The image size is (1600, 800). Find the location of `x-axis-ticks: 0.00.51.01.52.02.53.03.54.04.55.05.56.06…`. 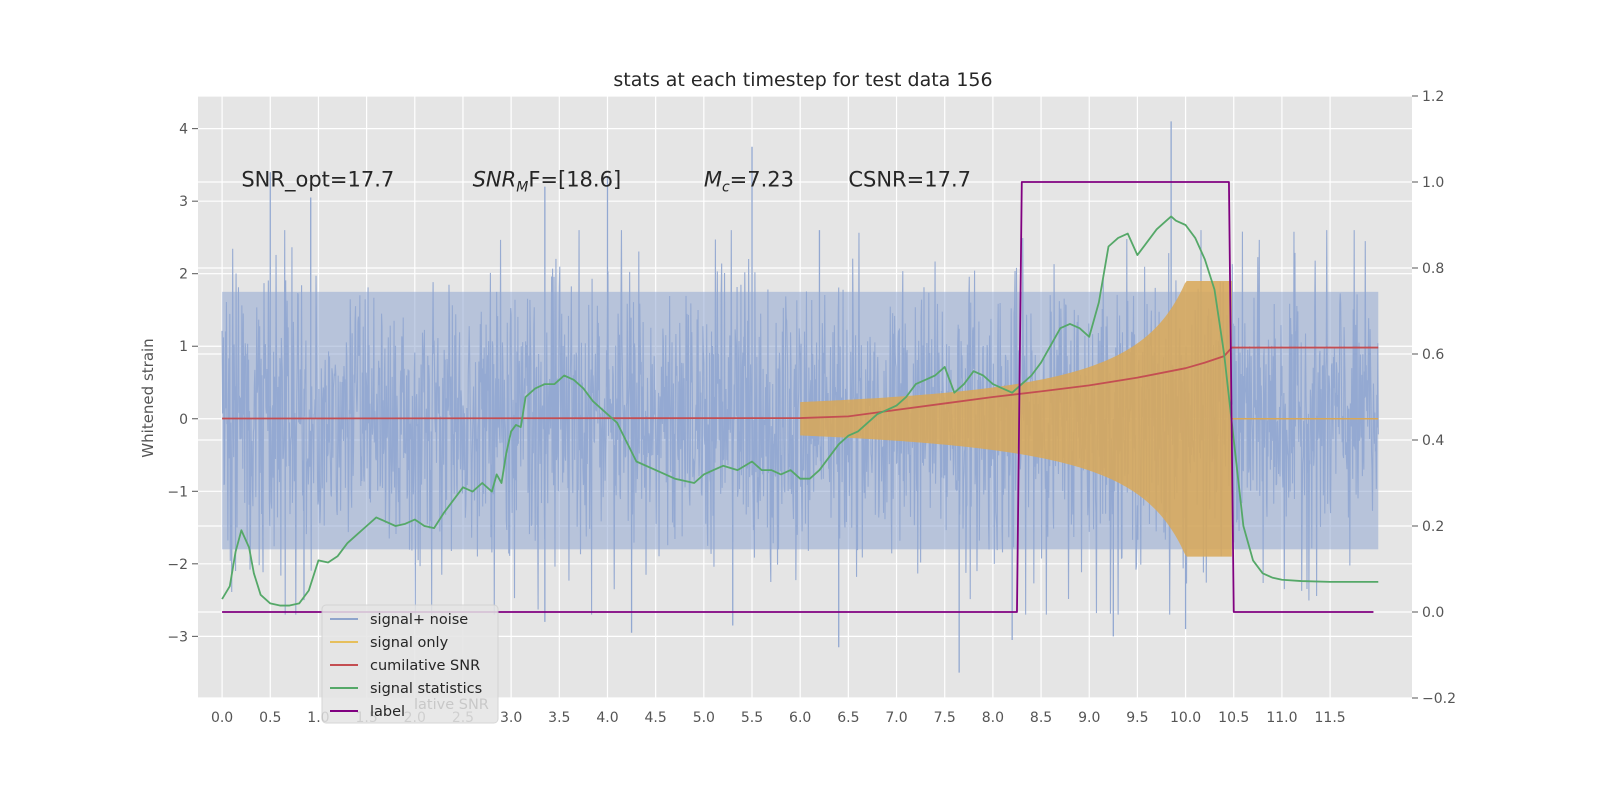

x-axis-ticks: 0.00.51.01.52.02.53.03.54.04.55.05.56.06… is located at coordinates (778, 718).